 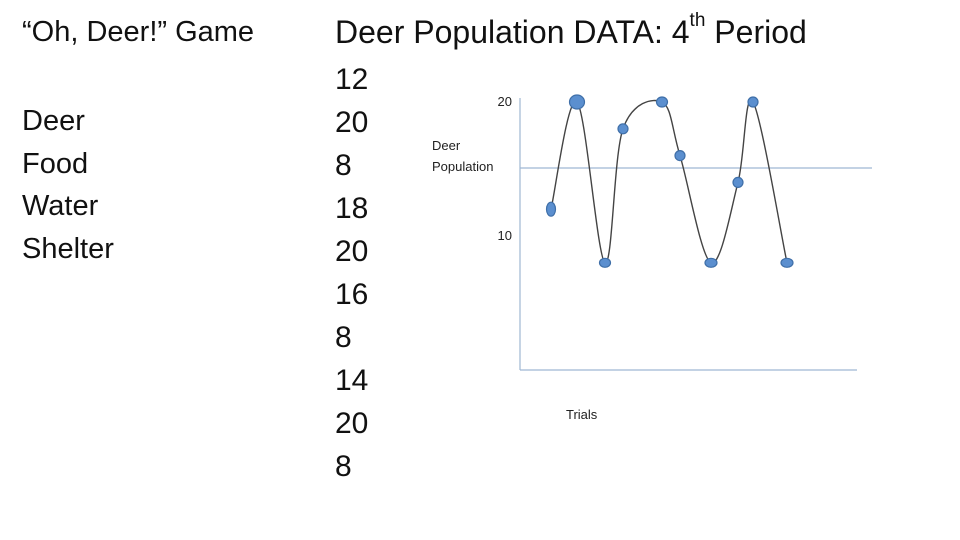 I want to click on population-value: 12, so click(x=352, y=79).